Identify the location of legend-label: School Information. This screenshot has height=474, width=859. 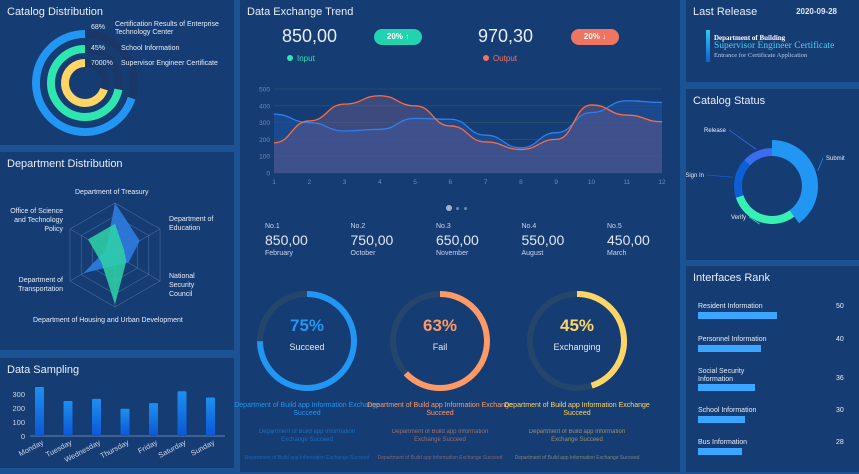
(150, 48).